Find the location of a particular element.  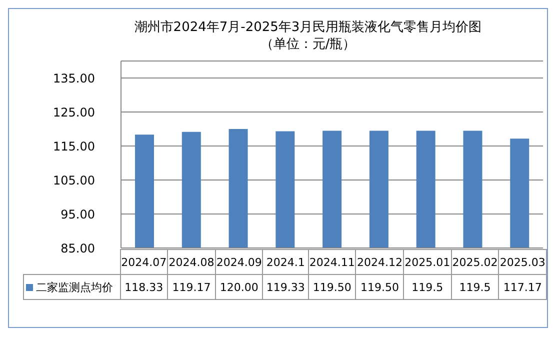

y-tick-label: 115.00 is located at coordinates (74, 146).